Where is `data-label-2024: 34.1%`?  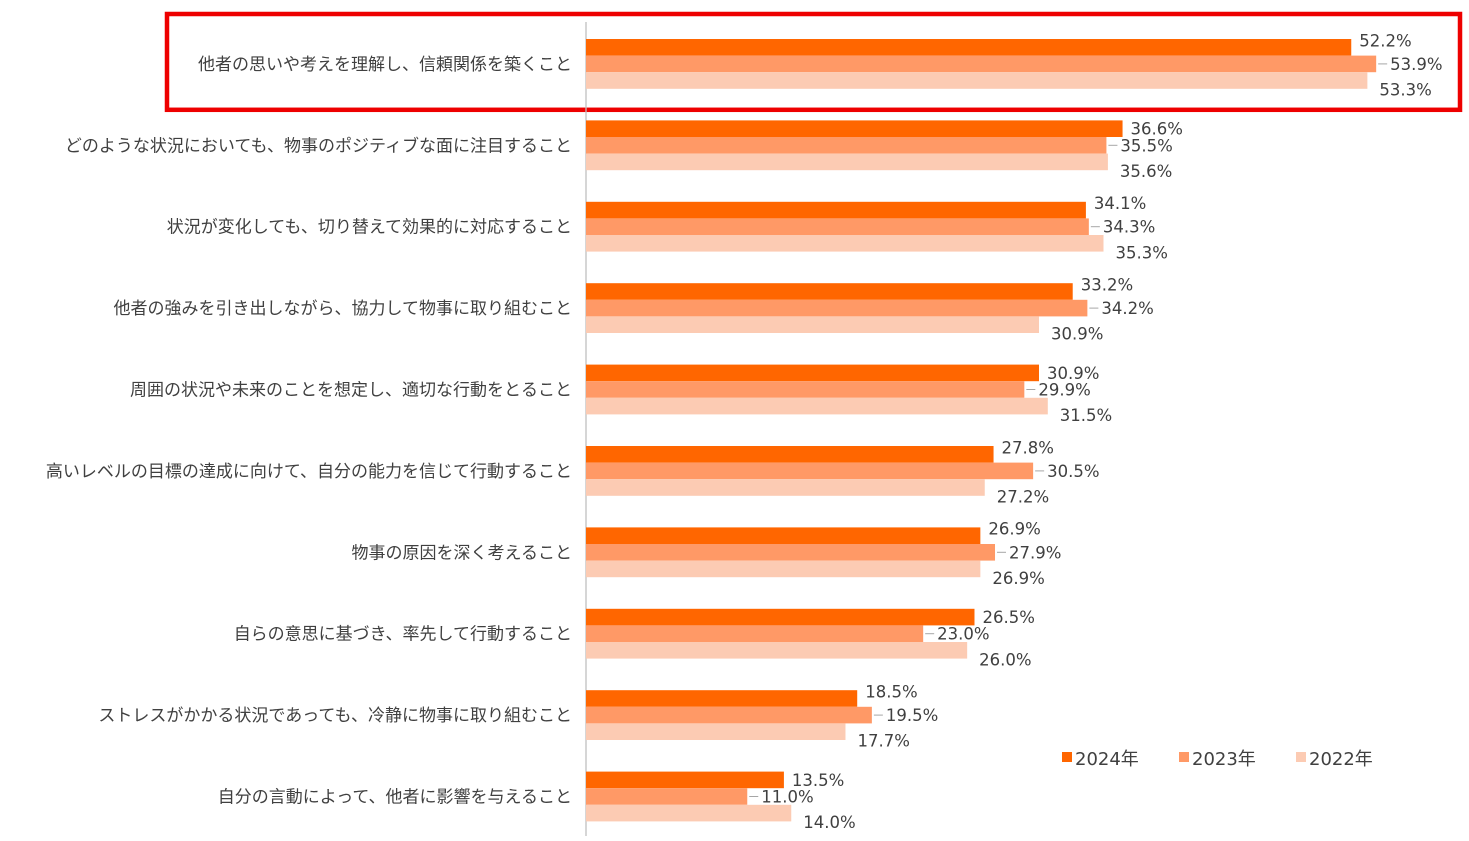 data-label-2024: 34.1% is located at coordinates (1120, 203).